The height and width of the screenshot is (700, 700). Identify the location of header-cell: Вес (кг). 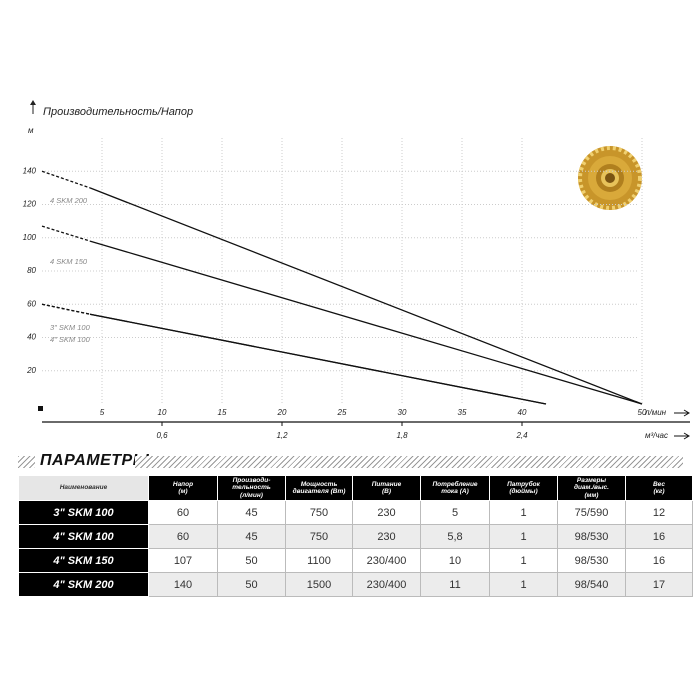
(659, 488).